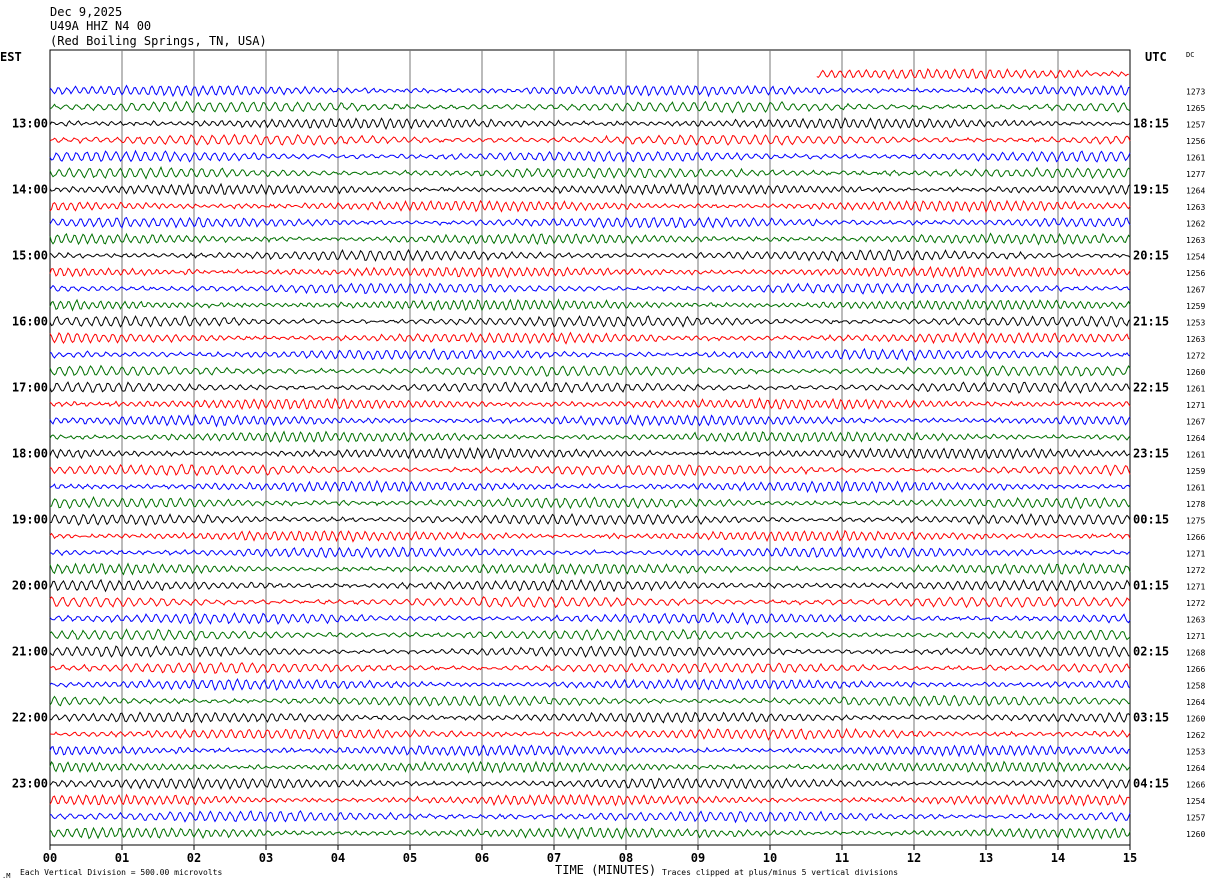 This screenshot has width=1210, height=886. Describe the element at coordinates (1195, 603) in the screenshot. I see `dc-offset-label: 1272` at that location.